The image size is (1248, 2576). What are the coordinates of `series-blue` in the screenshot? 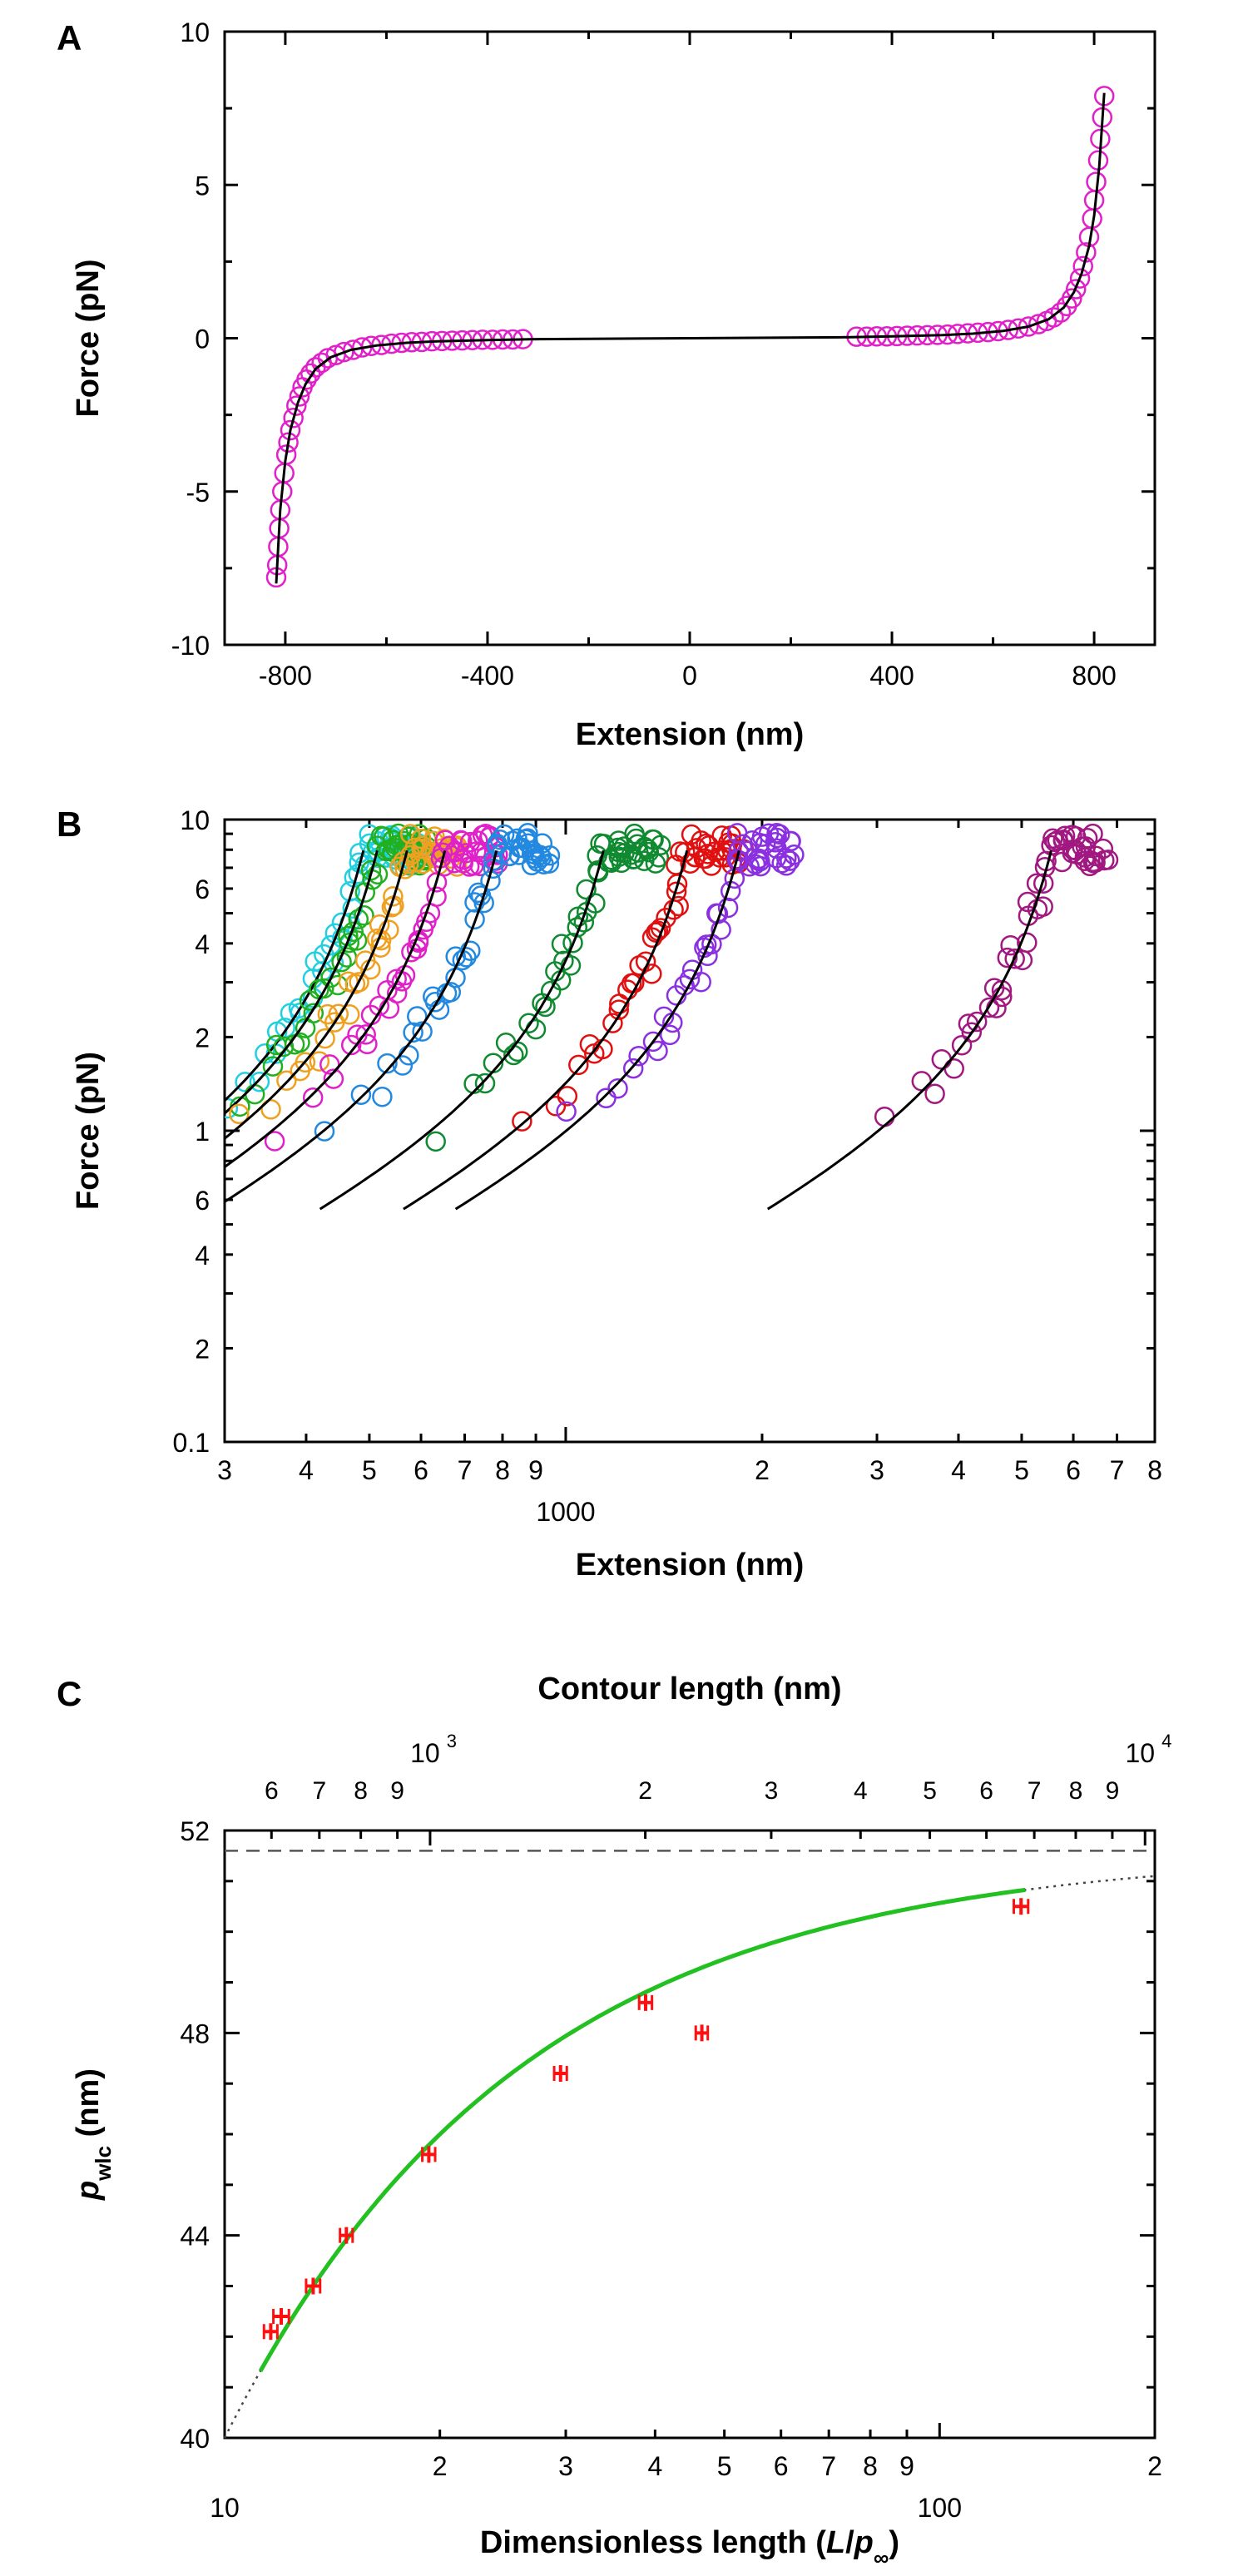 It's located at (393, 1014).